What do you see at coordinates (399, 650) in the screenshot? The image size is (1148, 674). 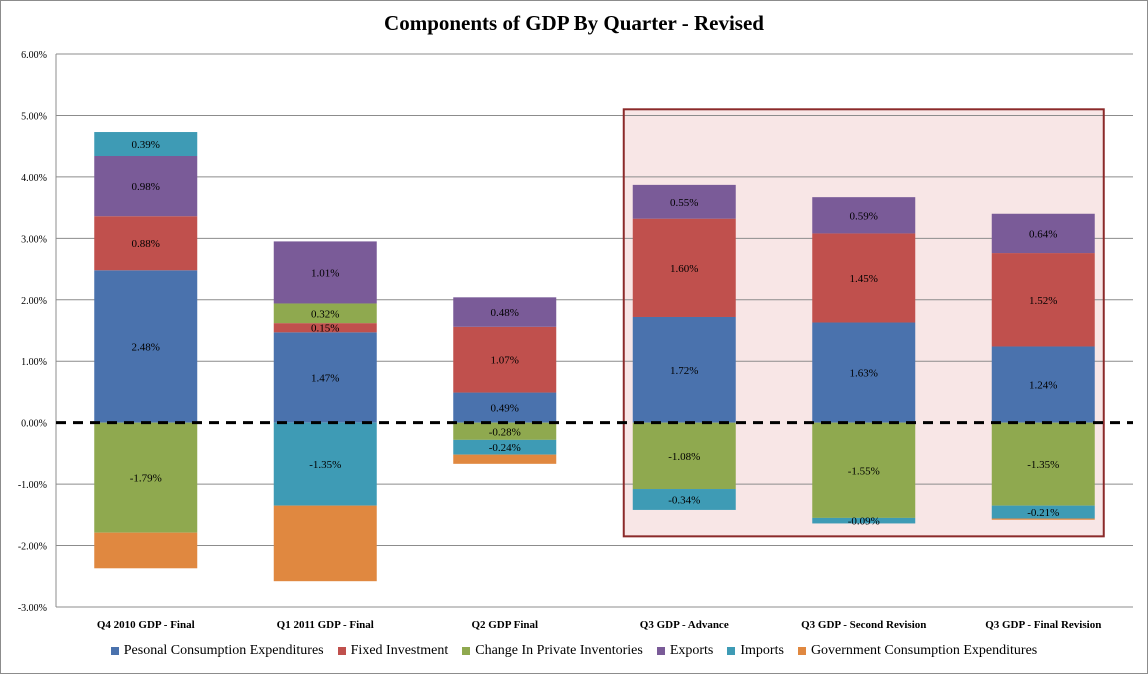 I see `legend-label: Fixed Investment` at bounding box center [399, 650].